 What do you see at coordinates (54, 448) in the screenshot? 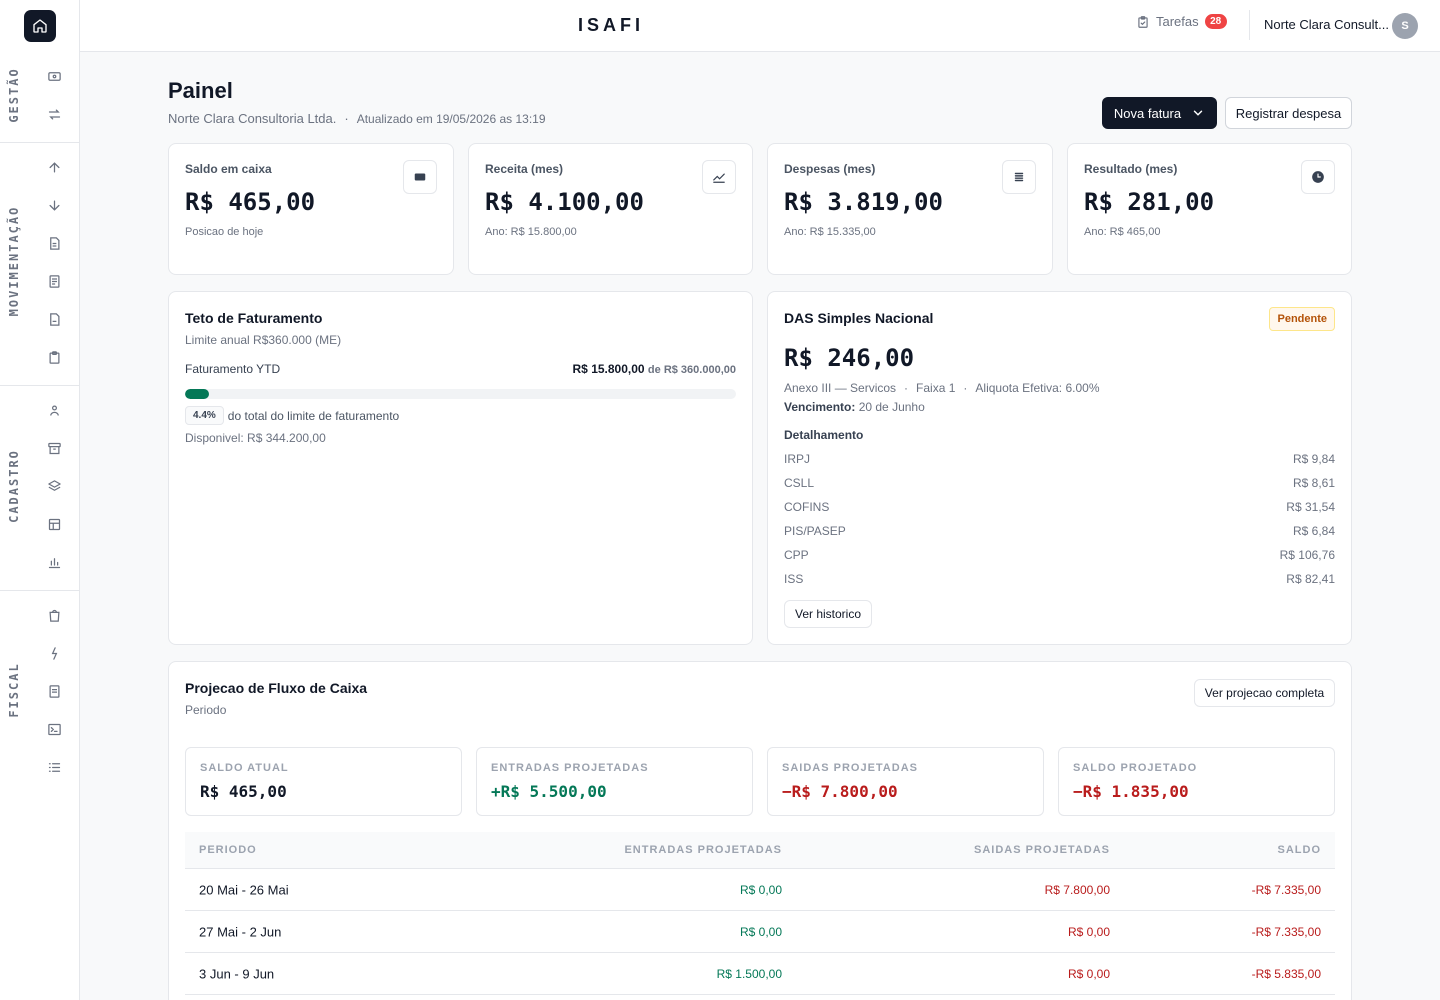
I see `archive-icon` at bounding box center [54, 448].